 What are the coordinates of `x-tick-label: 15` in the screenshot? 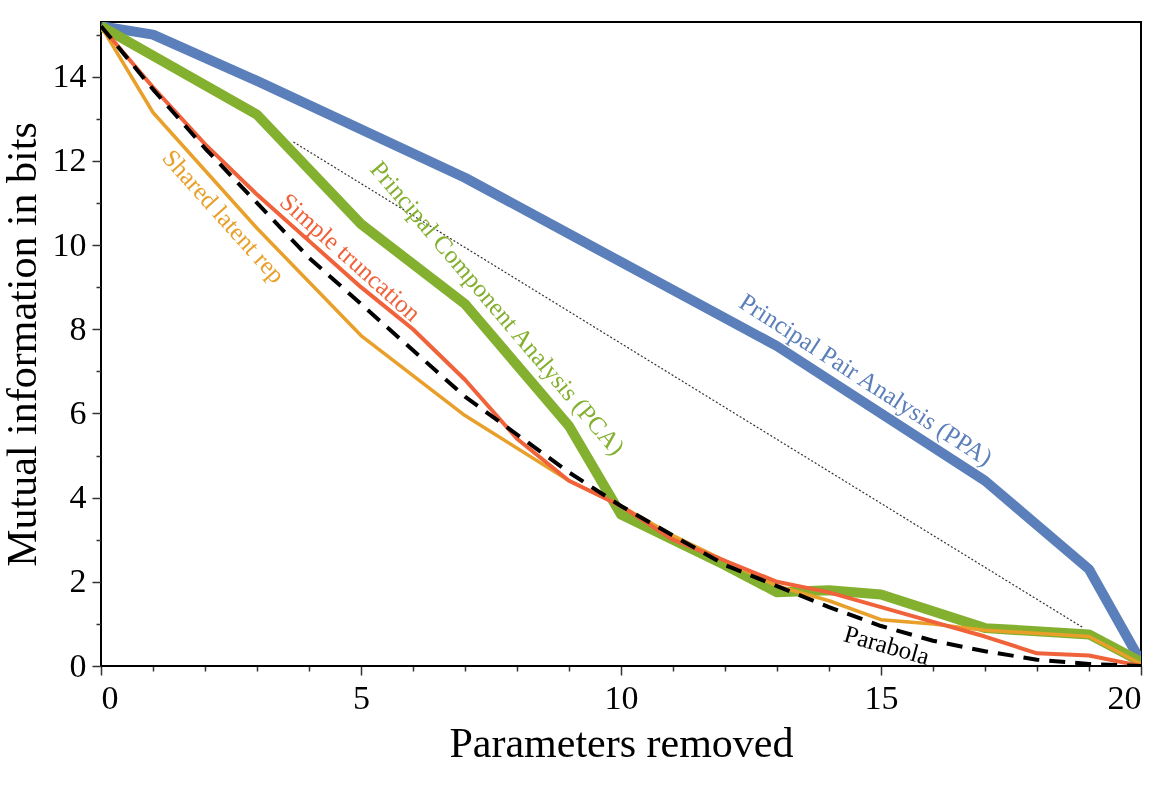 It's located at (881, 697).